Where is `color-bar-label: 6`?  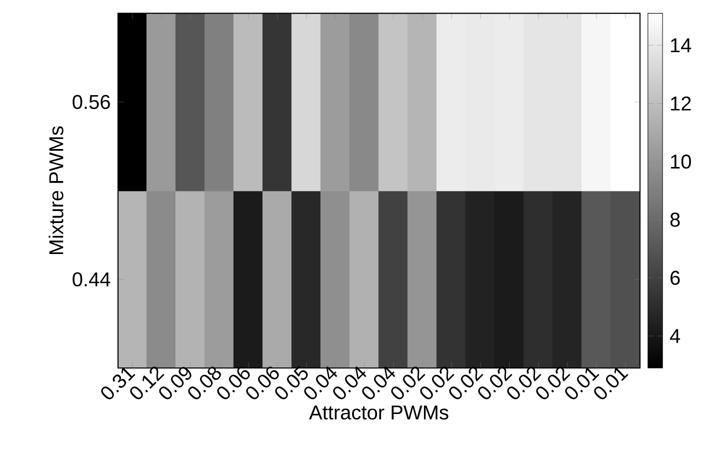
color-bar-label: 6 is located at coordinates (675, 277).